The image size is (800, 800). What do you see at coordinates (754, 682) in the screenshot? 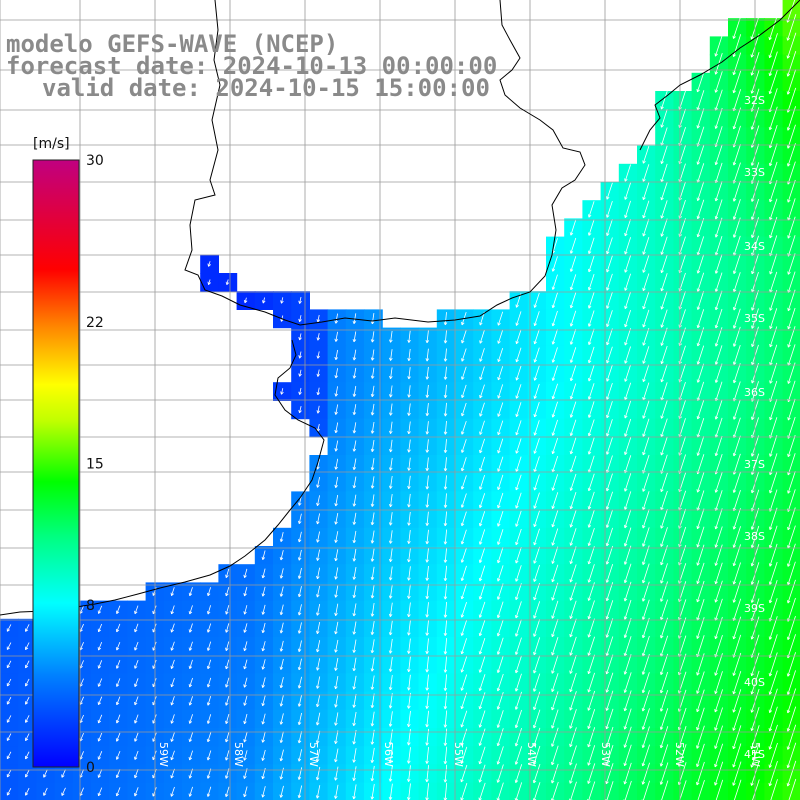
I see `lat-label: 40S` at bounding box center [754, 682].